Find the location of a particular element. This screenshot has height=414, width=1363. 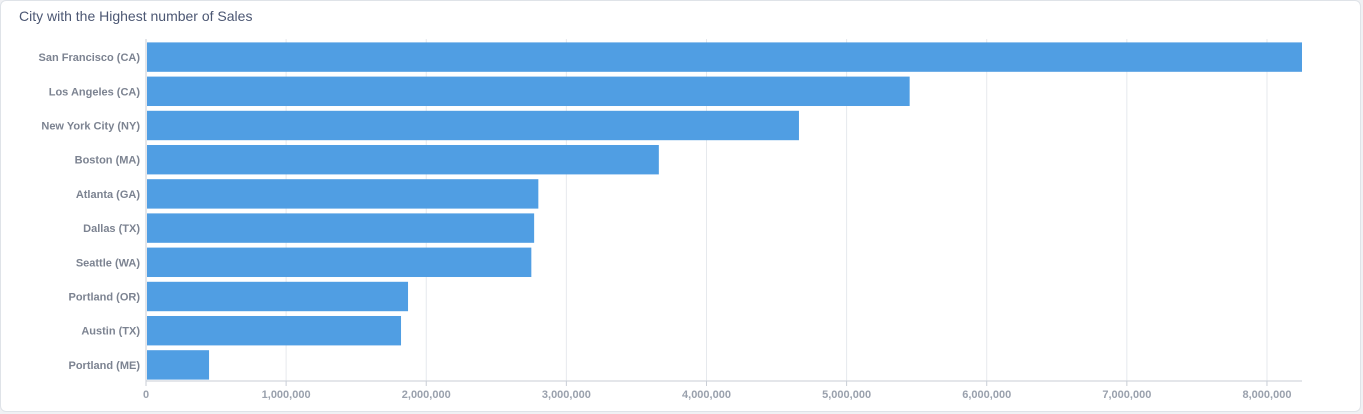

category-label: Seattle (WA) is located at coordinates (108, 263).